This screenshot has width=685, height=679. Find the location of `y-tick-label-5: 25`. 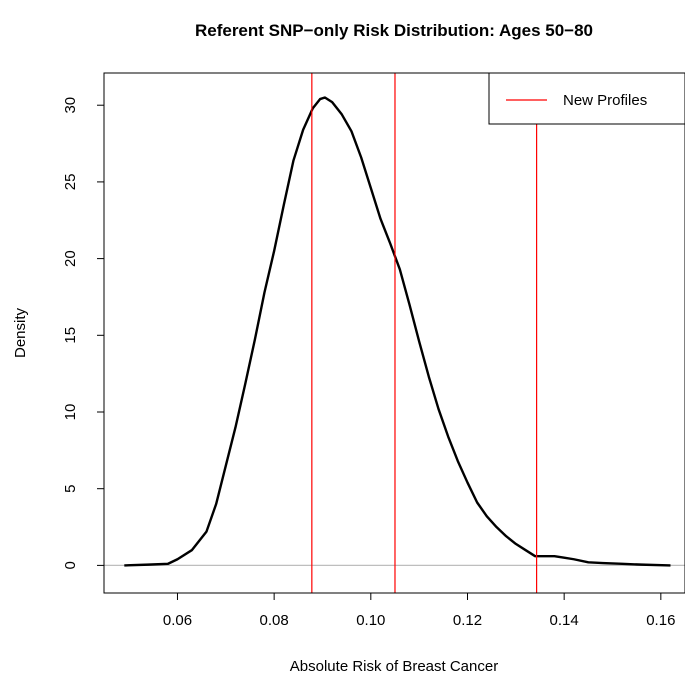

y-tick-label-5: 25 is located at coordinates (70, 182).